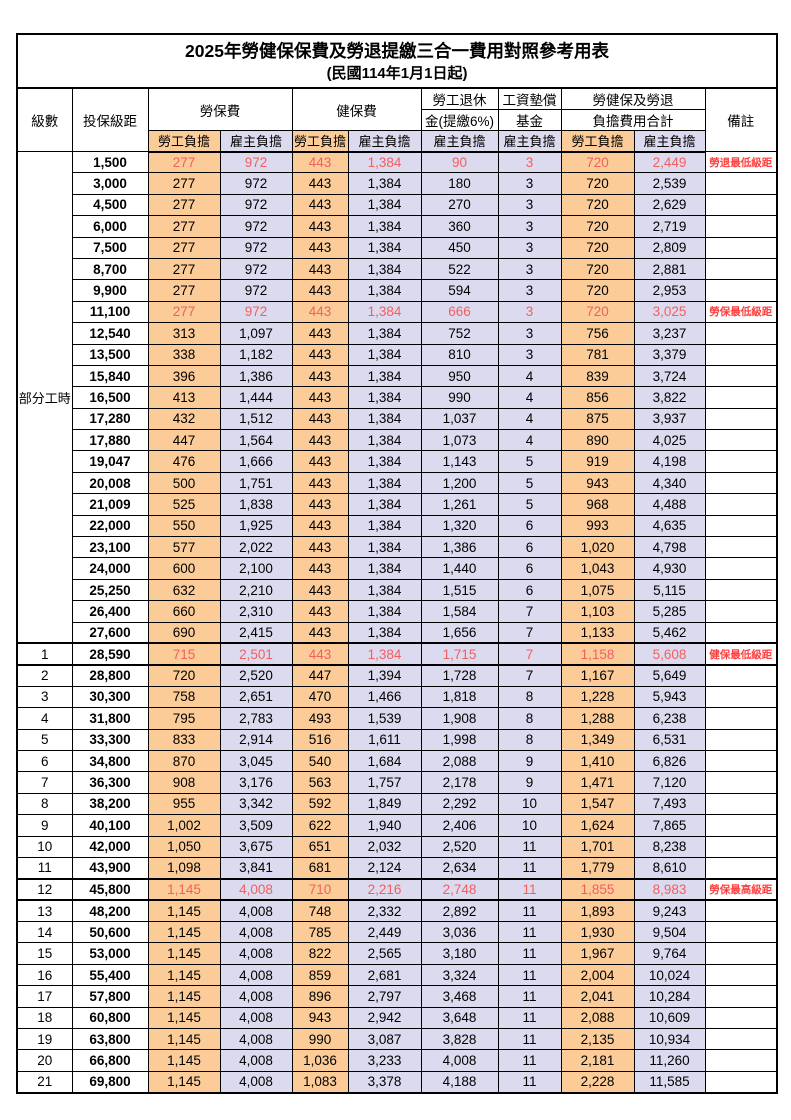 The image size is (791, 1120). What do you see at coordinates (384, 1060) in the screenshot?
I see `cell-health-employer: 3,233` at bounding box center [384, 1060].